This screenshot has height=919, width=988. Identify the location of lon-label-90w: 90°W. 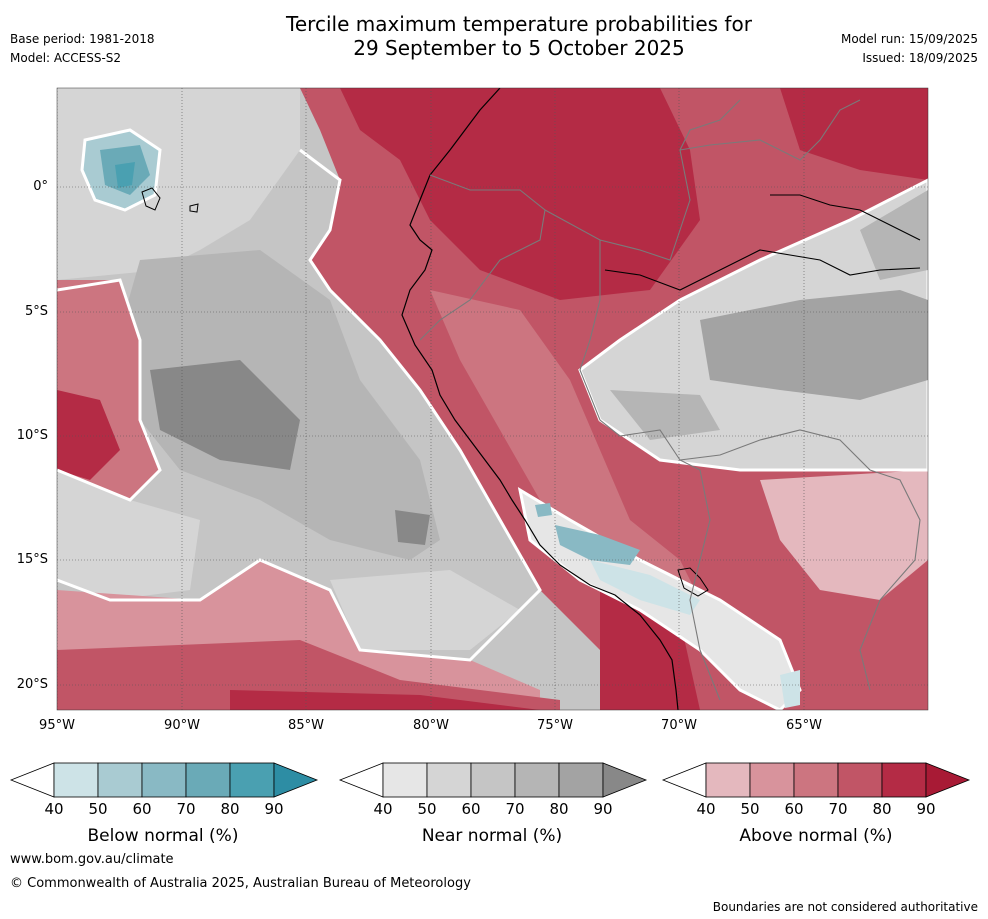
(182, 725).